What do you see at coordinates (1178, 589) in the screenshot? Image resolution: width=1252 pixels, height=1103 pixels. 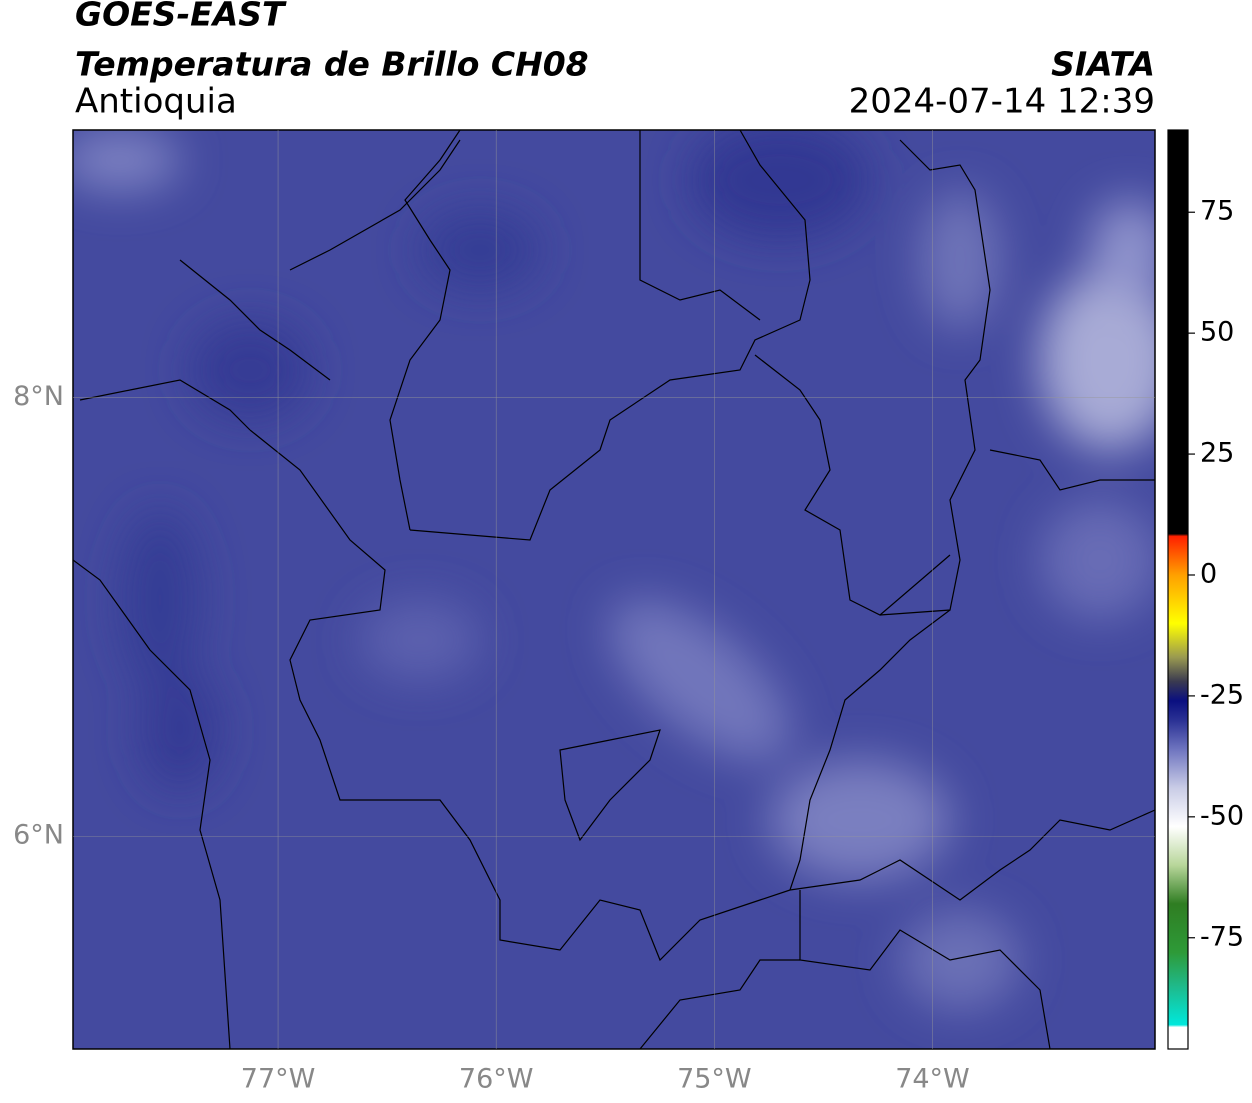 I see `colorbar` at bounding box center [1178, 589].